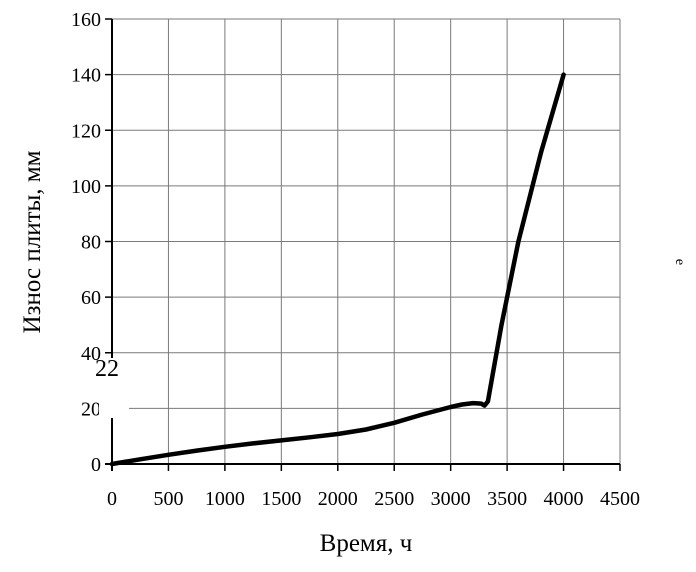 Image resolution: width=696 pixels, height=572 pixels. I want to click on y-tick-label: 120, so click(86, 131).